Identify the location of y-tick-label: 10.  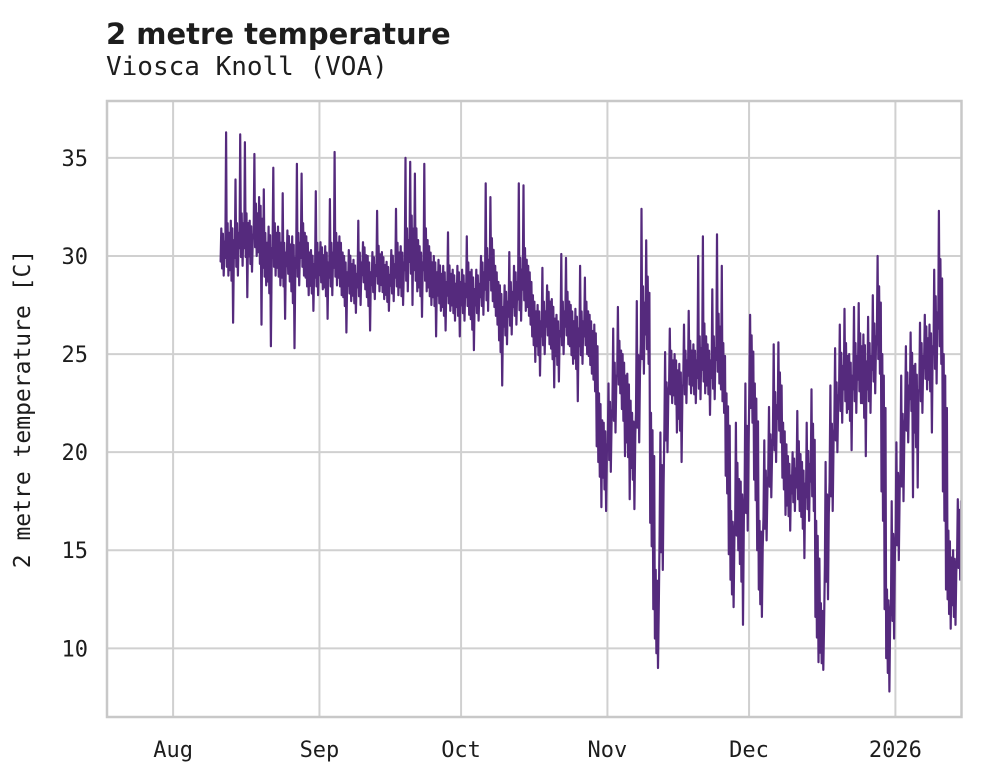
(75, 649).